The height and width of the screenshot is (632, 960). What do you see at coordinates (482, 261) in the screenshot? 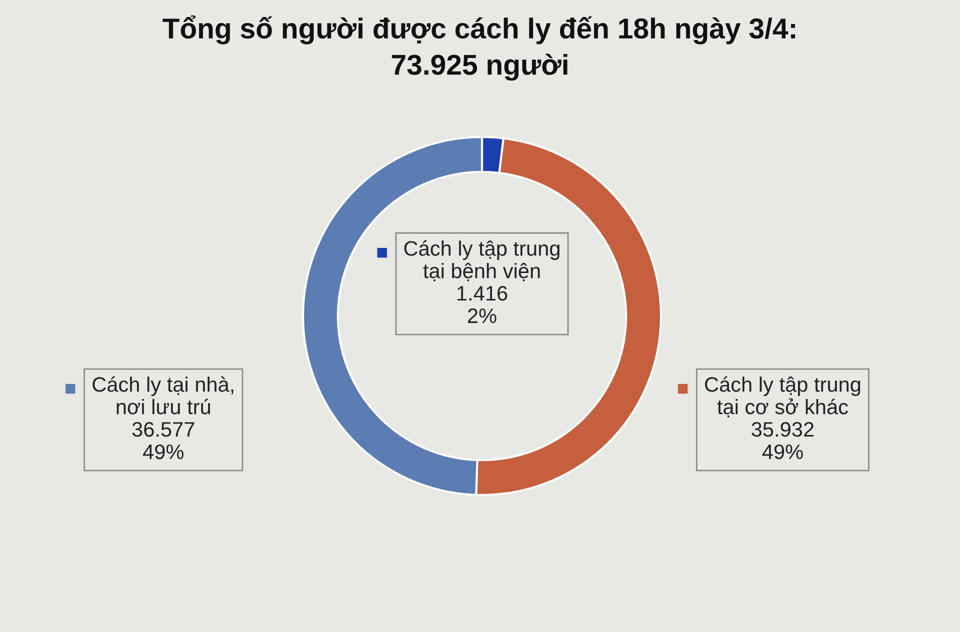
I see `legend-label: Cách ly tập trung tại bệnh viện` at bounding box center [482, 261].